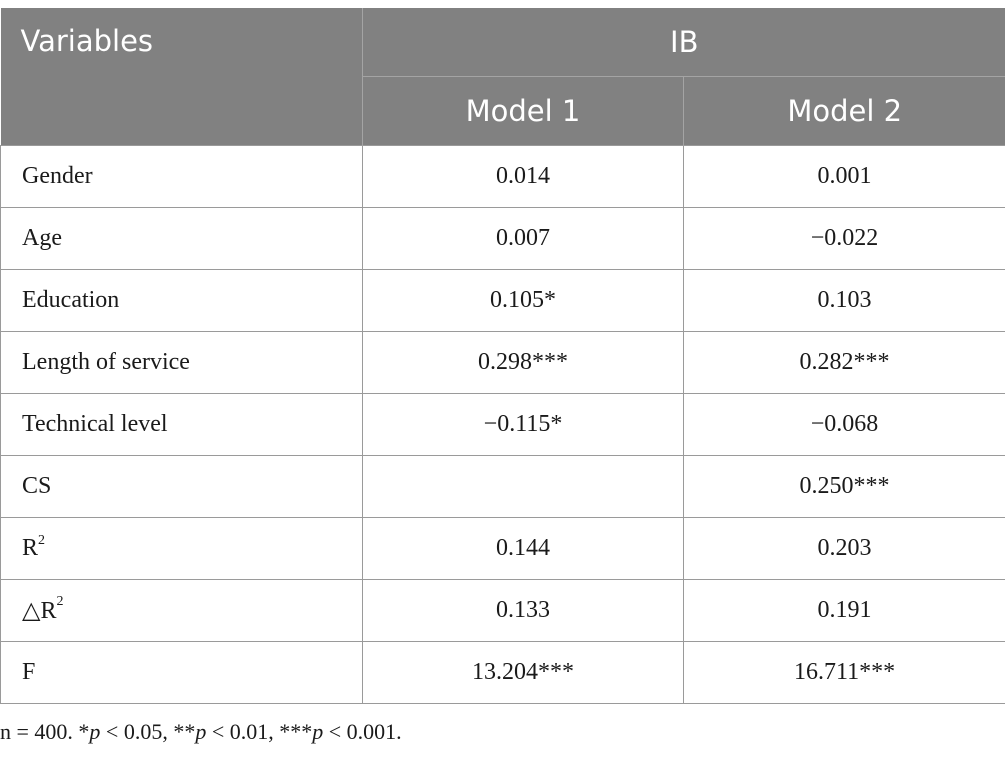 The height and width of the screenshot is (761, 1005). I want to click on table-row: Gender 0.014 0.001, so click(502, 176).